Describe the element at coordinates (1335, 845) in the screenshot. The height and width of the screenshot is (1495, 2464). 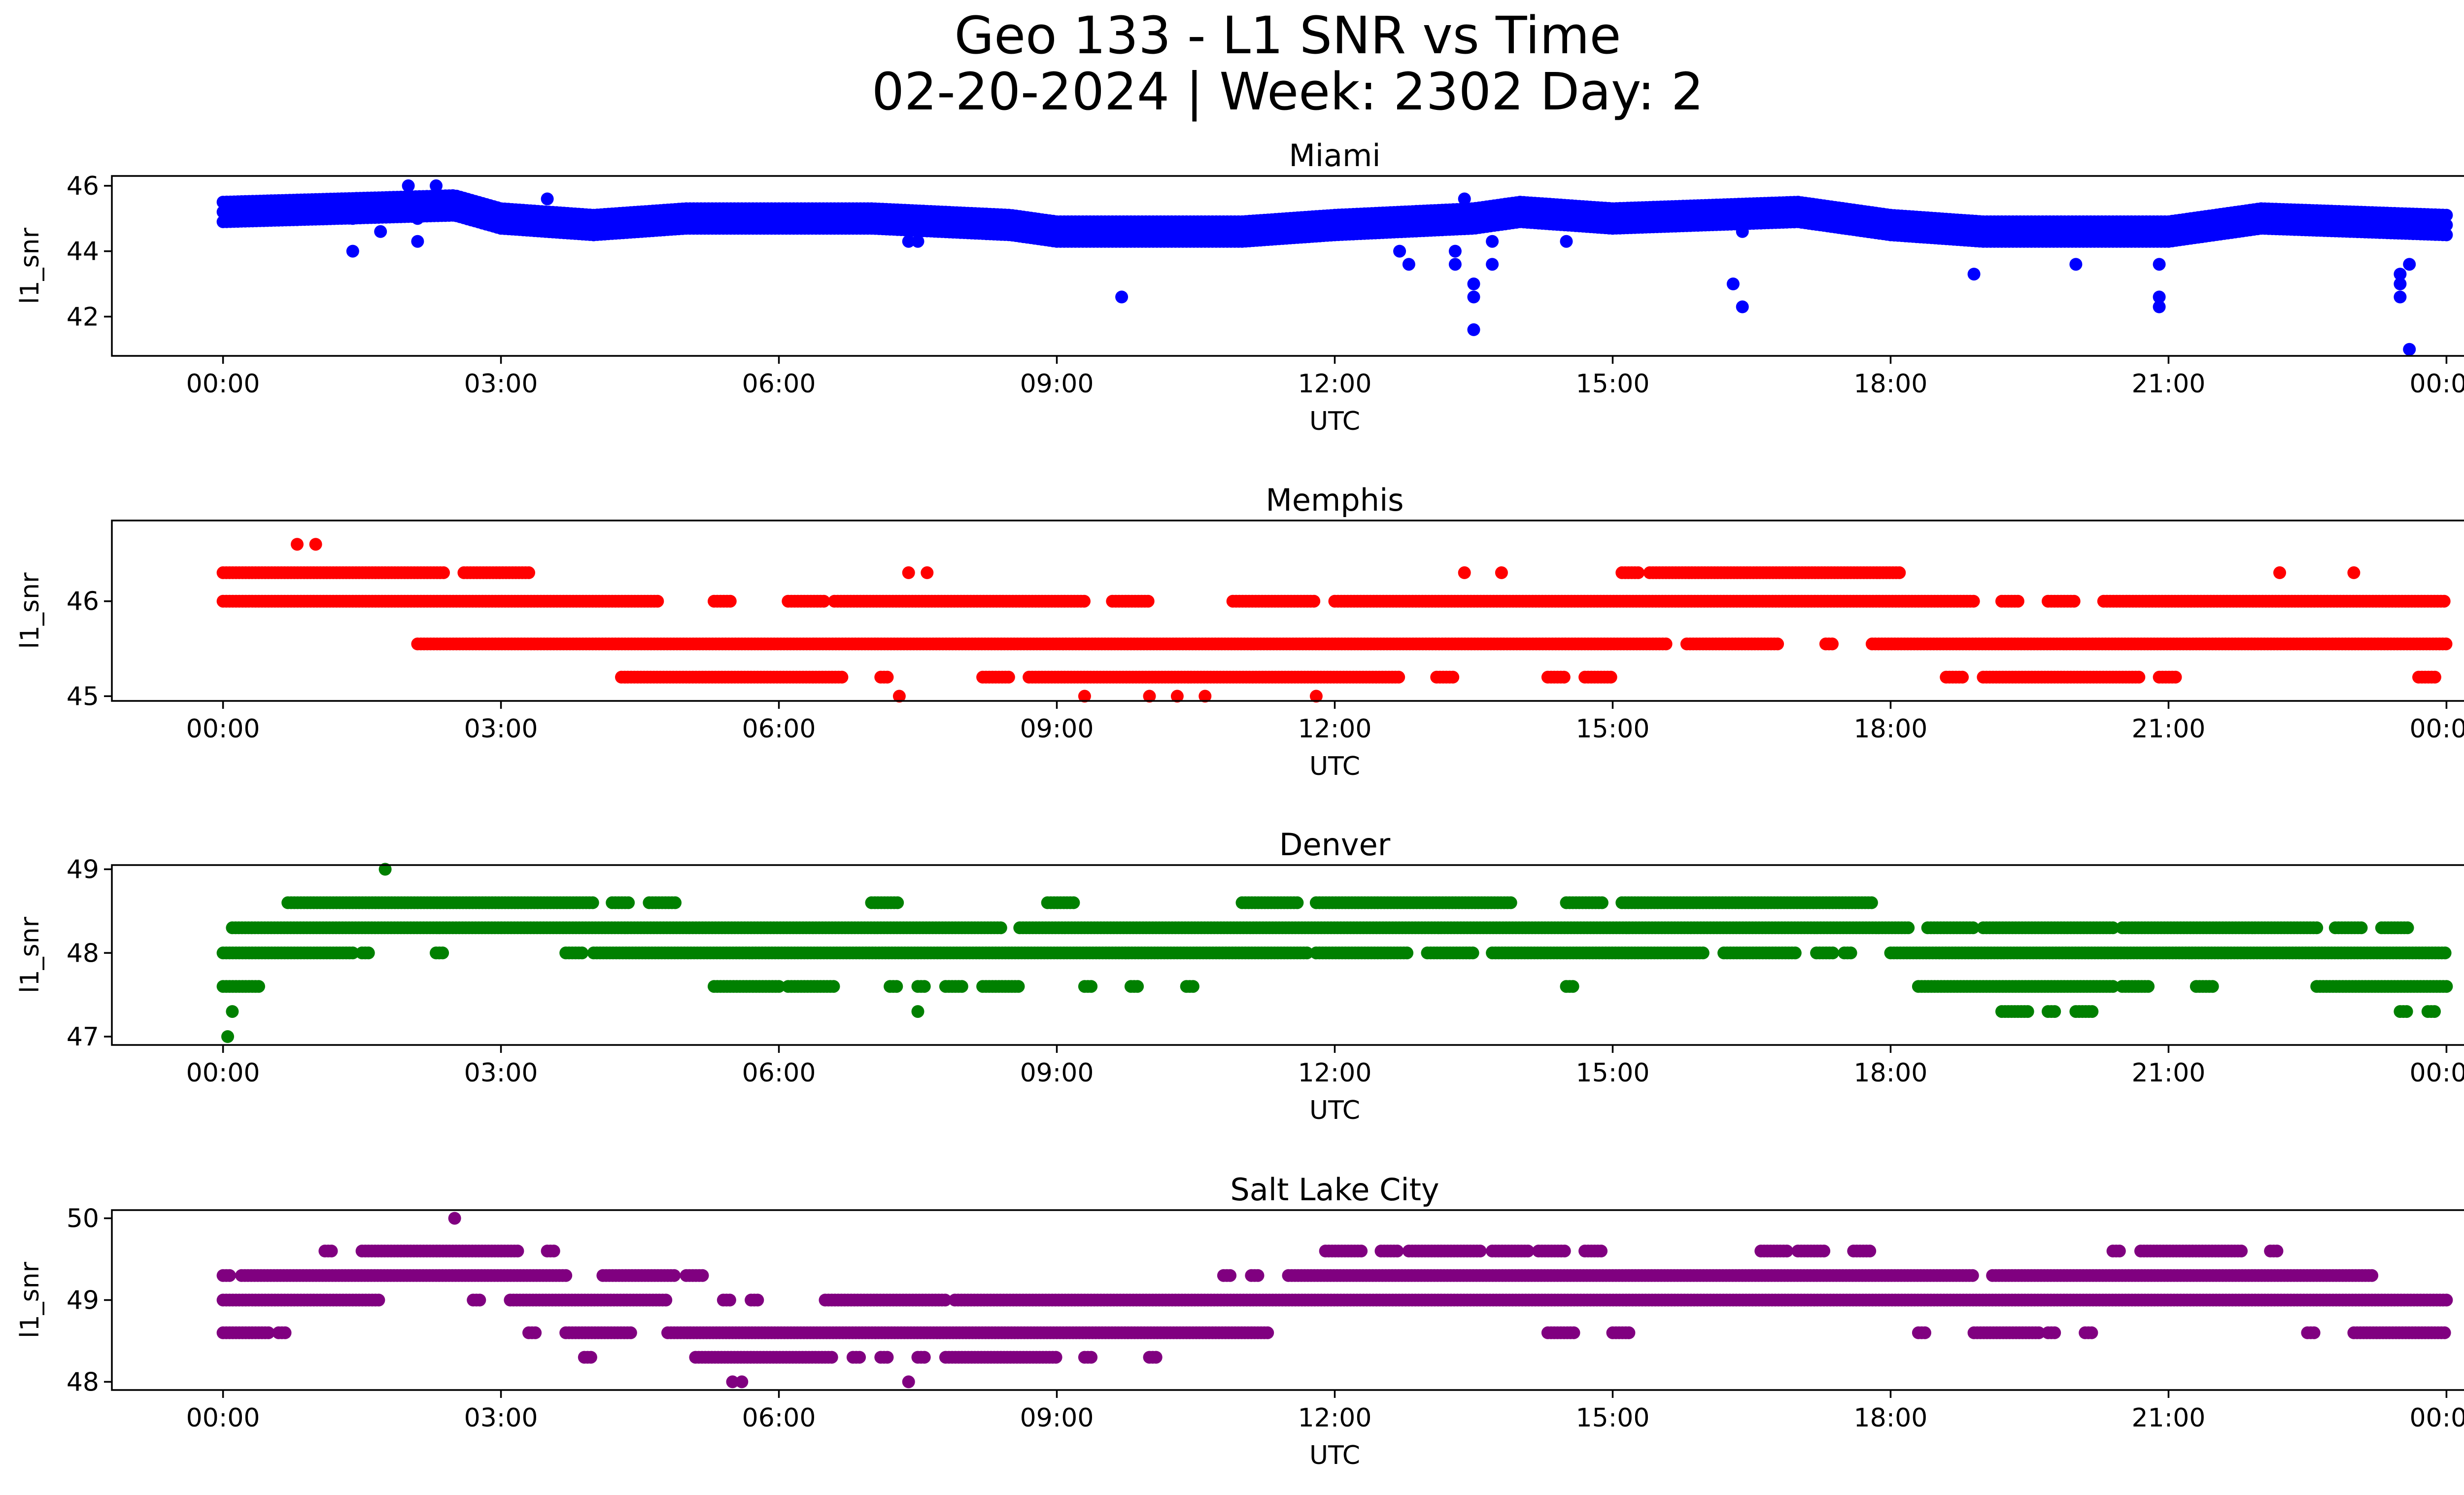
I see `subplot-title: Denver` at that location.